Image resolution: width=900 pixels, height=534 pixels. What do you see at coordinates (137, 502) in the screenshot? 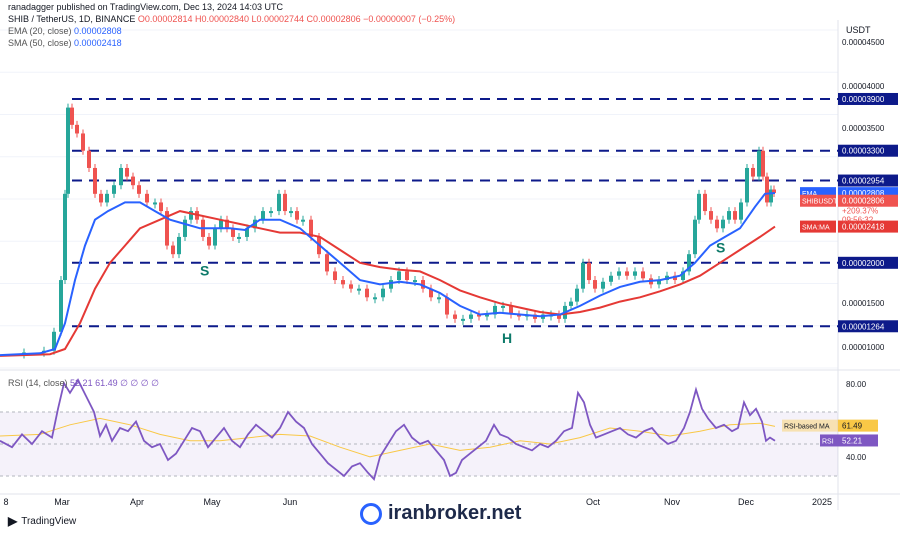
I see `time-tick-label: Apr` at bounding box center [137, 502].